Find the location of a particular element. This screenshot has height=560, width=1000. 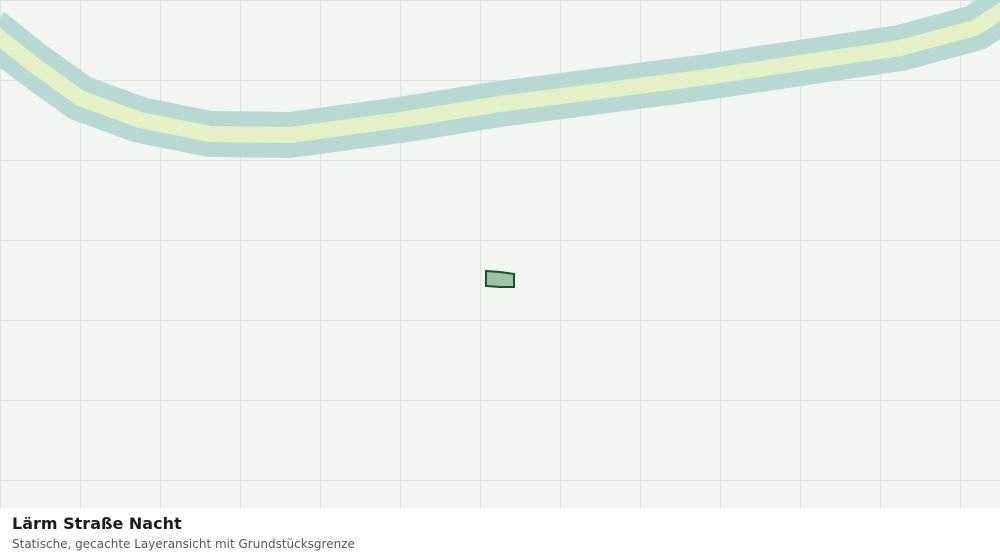

layer-title: Lärm Straße Nacht is located at coordinates (97, 523).